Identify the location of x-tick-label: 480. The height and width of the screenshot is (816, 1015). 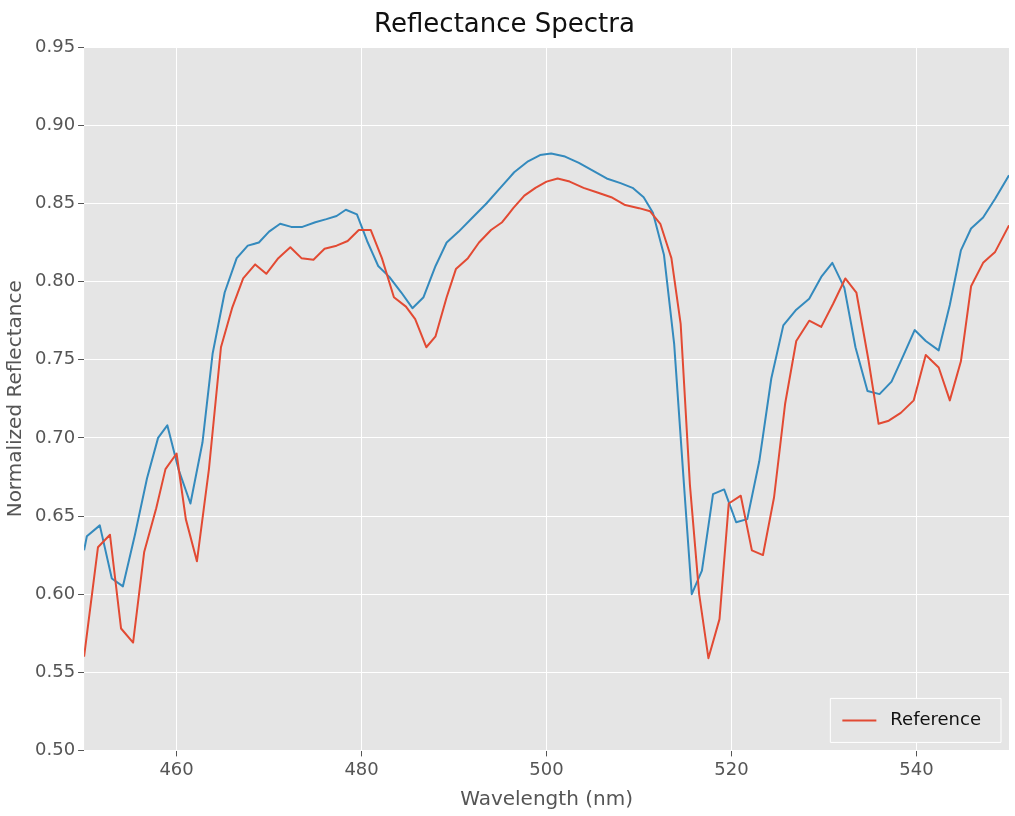
(361, 768).